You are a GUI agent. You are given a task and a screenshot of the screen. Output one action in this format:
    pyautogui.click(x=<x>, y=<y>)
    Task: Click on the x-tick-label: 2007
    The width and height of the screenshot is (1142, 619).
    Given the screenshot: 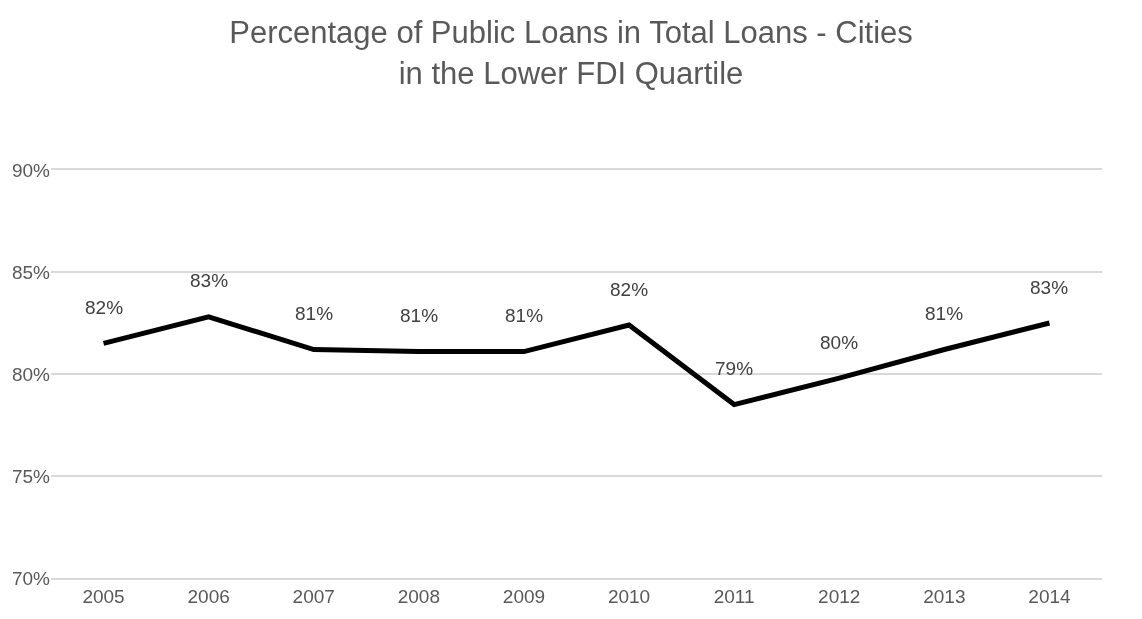 What is the action you would take?
    pyautogui.click(x=313, y=596)
    